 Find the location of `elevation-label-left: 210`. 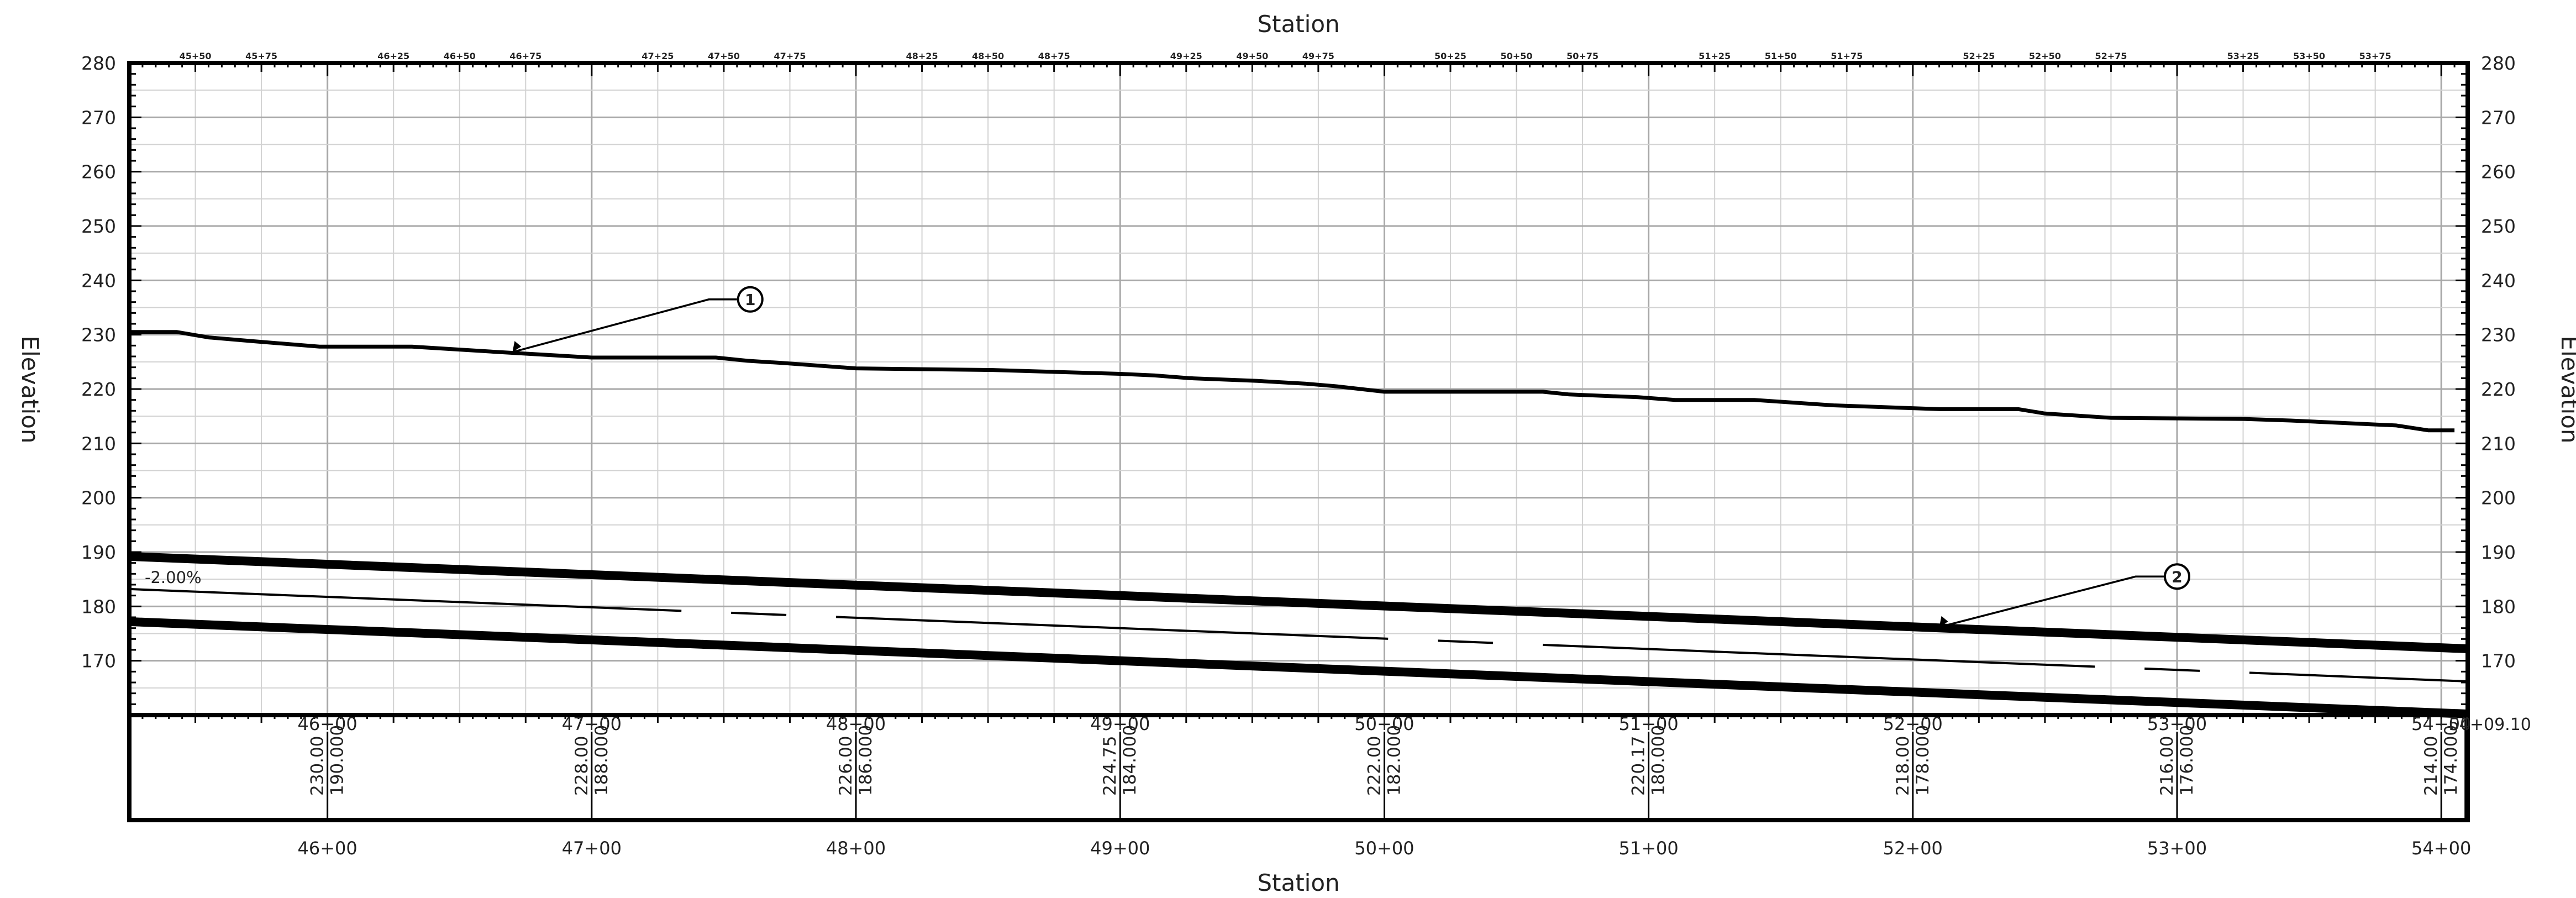

elevation-label-left: 210 is located at coordinates (98, 443).